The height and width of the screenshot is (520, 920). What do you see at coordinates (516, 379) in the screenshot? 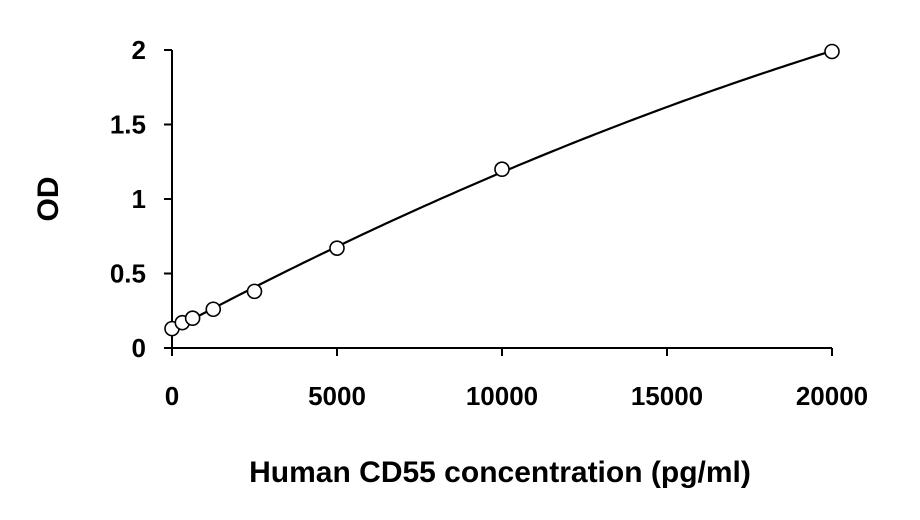
I see `x-axis-ticks: 0 5000 10000 15000 20000` at bounding box center [516, 379].